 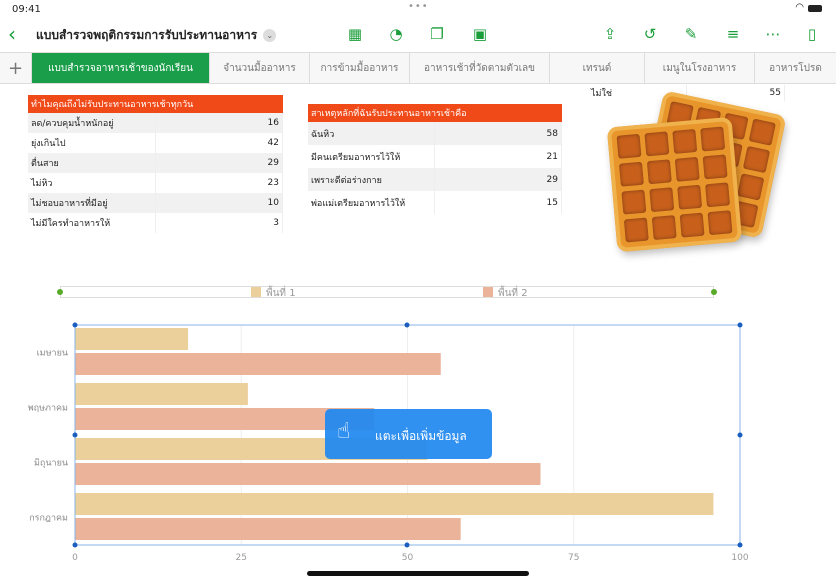 What do you see at coordinates (92, 123) in the screenshot?
I see `cell: ลด/ควบคุมน้ำหนักอยู่` at bounding box center [92, 123].